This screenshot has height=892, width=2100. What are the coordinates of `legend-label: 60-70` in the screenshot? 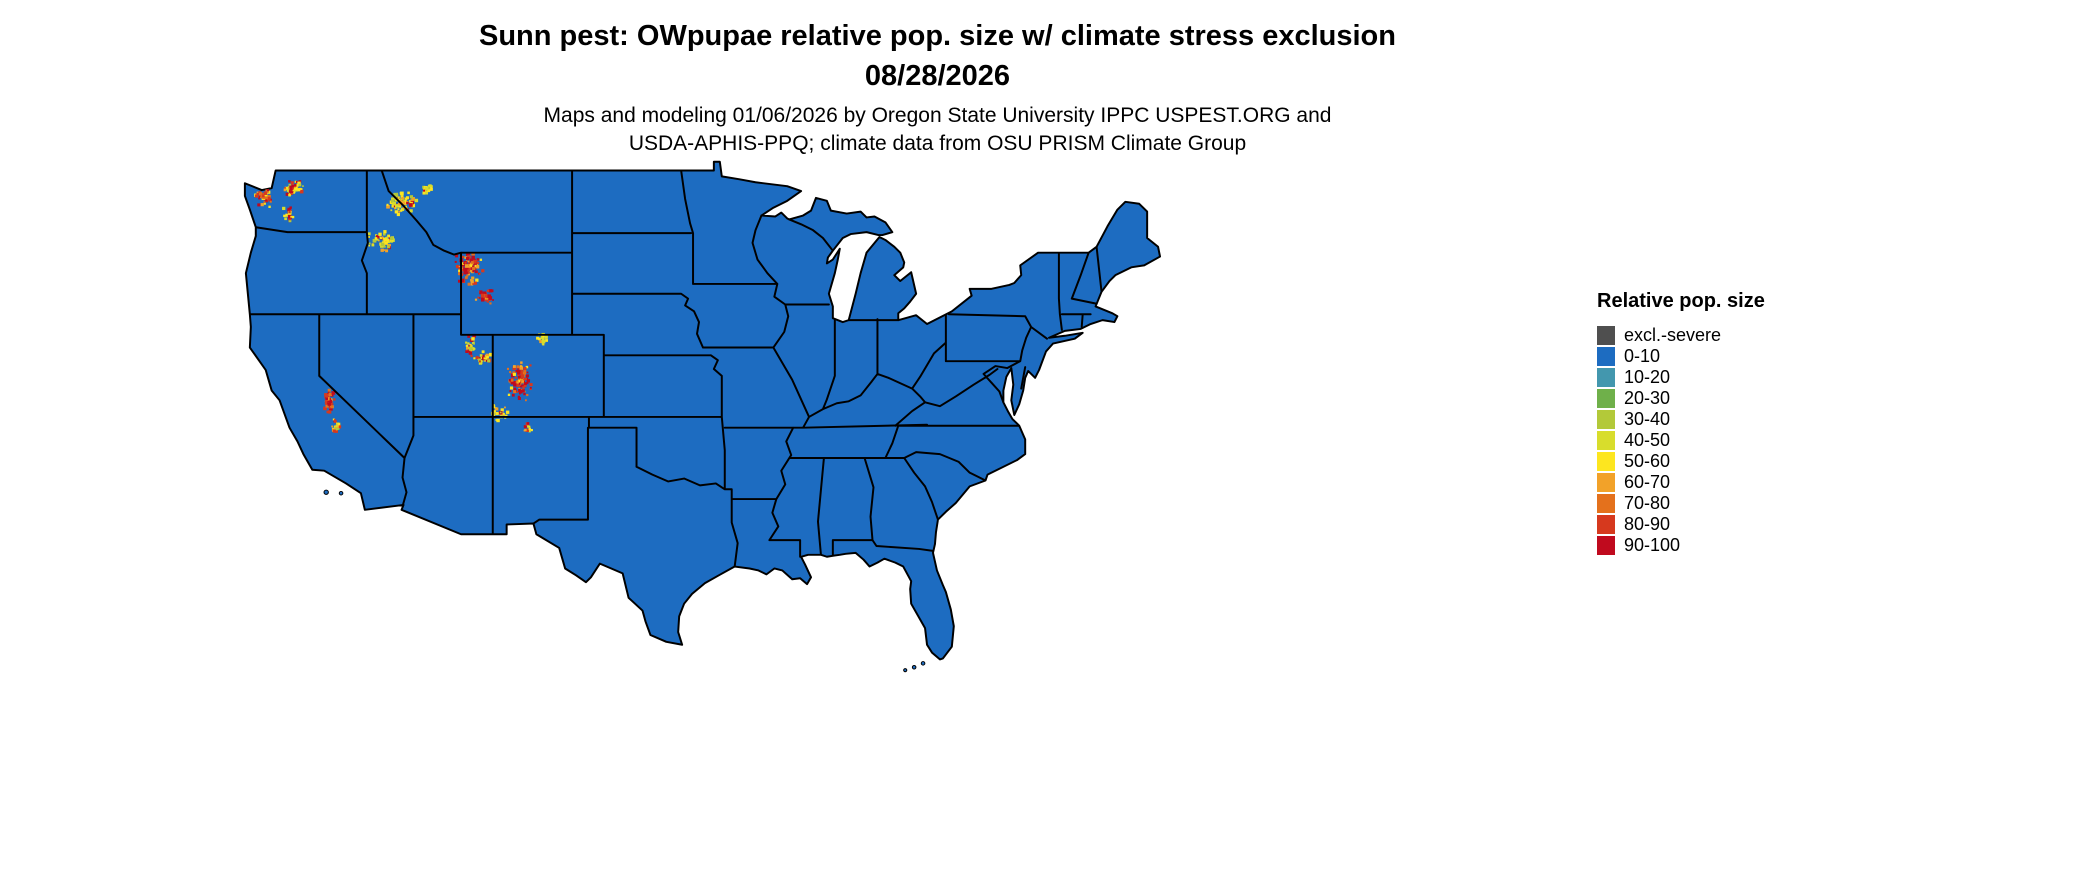 It's located at (1647, 482).